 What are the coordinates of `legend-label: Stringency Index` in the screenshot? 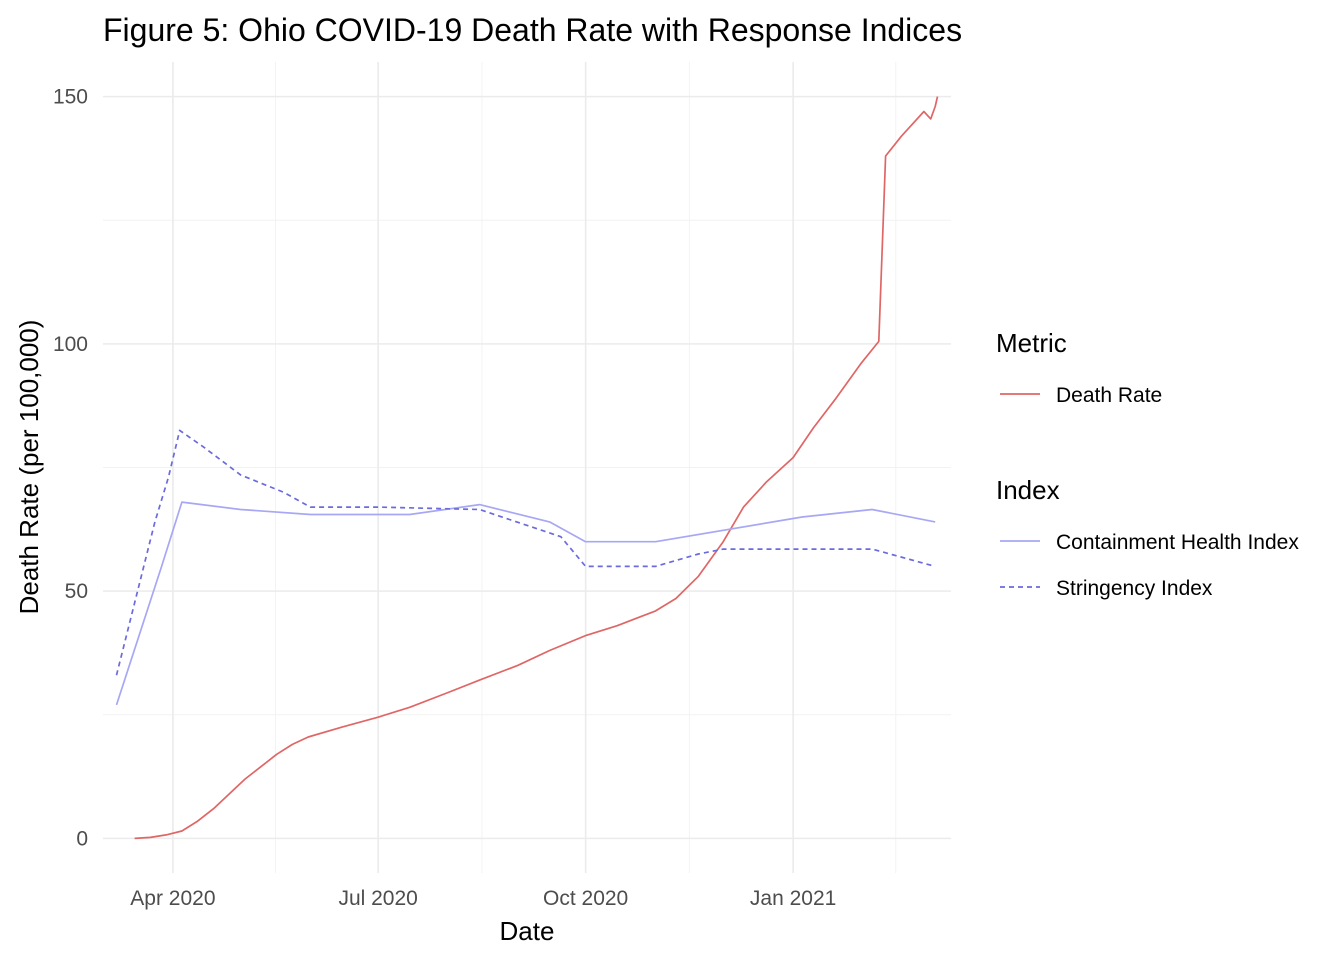 It's located at (1134, 588).